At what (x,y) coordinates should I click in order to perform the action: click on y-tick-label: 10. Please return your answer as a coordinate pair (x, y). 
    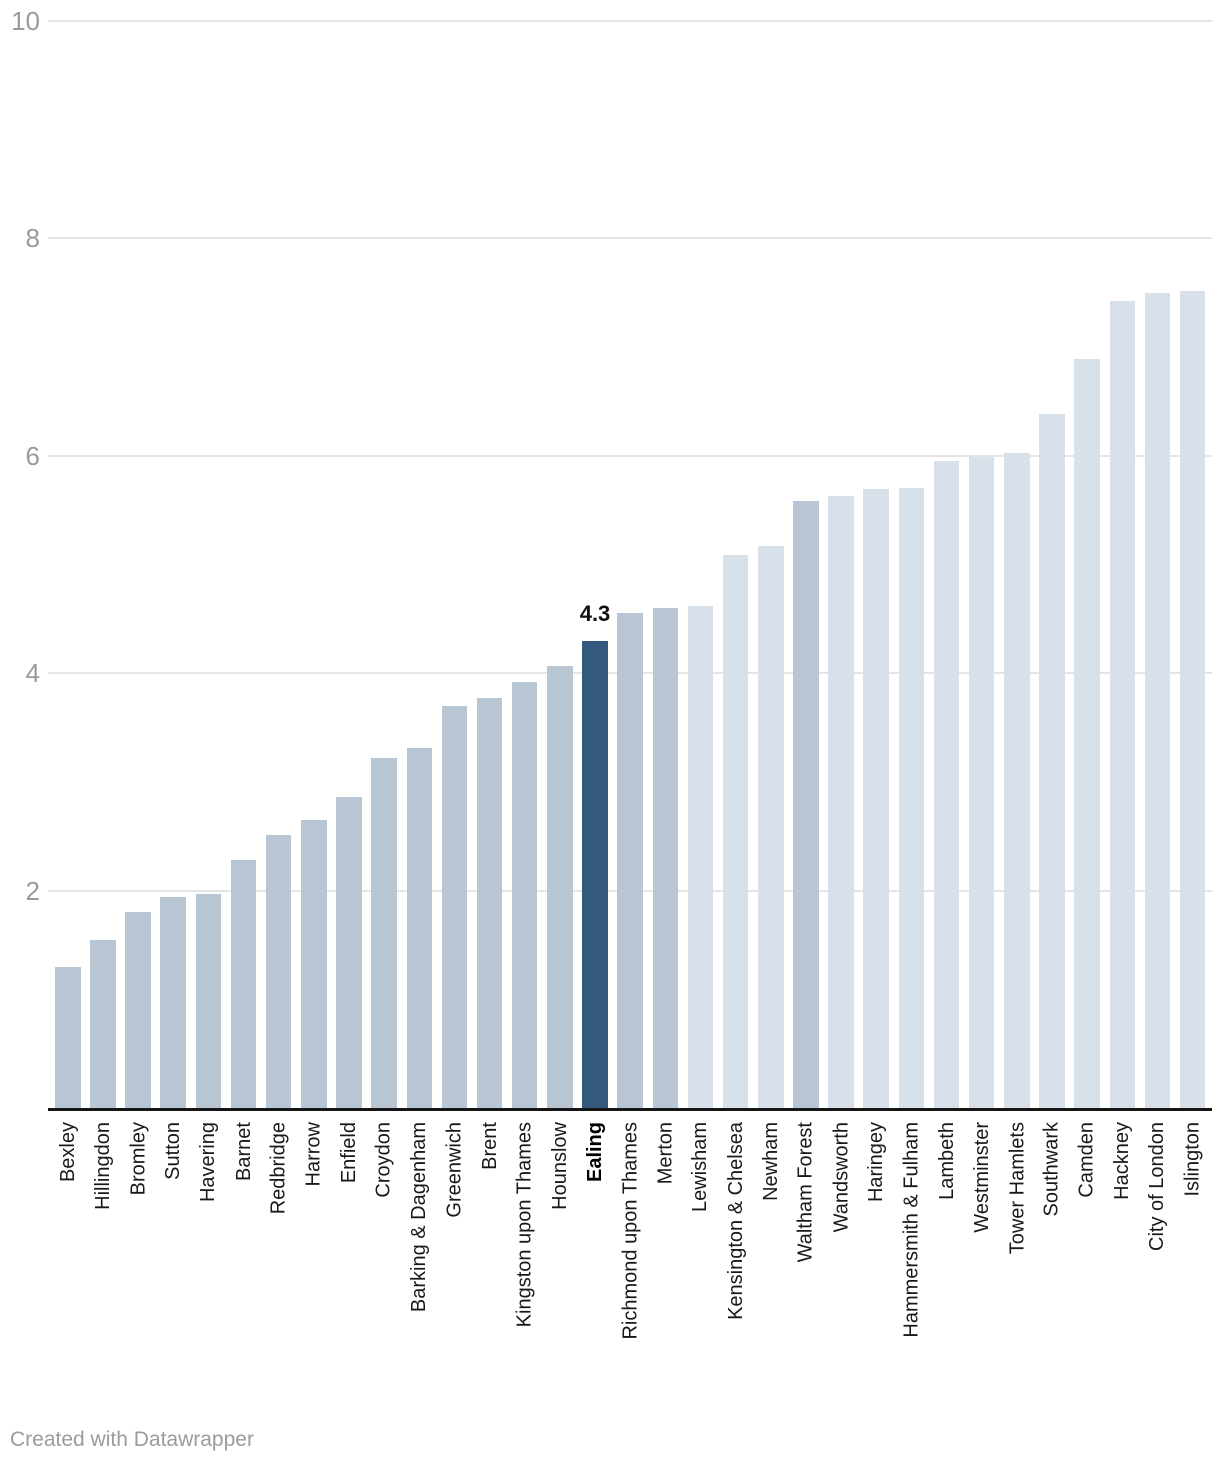
    Looking at the image, I should click on (25, 21).